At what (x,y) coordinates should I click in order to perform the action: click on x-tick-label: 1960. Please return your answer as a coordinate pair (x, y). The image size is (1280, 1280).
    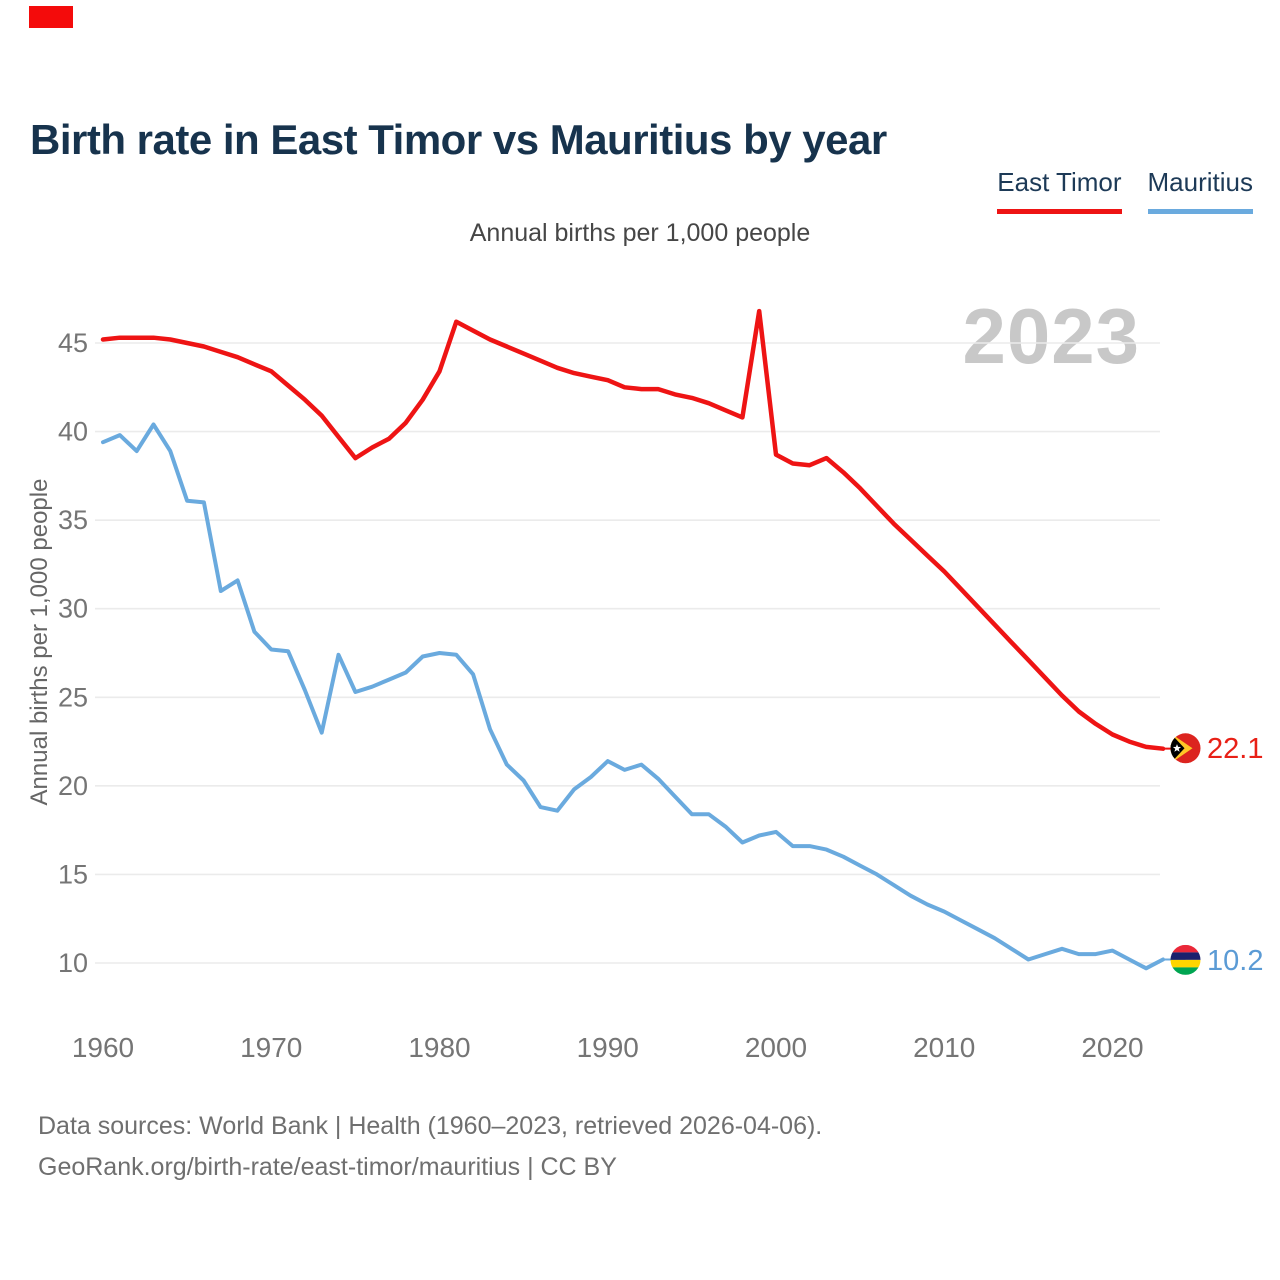
    Looking at the image, I should click on (103, 1047).